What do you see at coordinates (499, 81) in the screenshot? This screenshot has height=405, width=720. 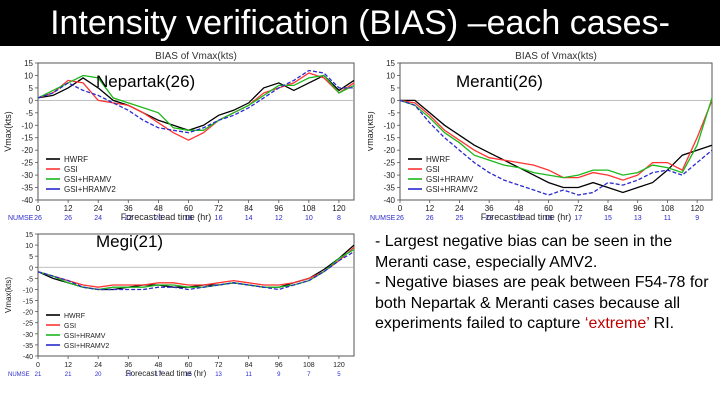 I see `case-label: Meranti(26)` at bounding box center [499, 81].